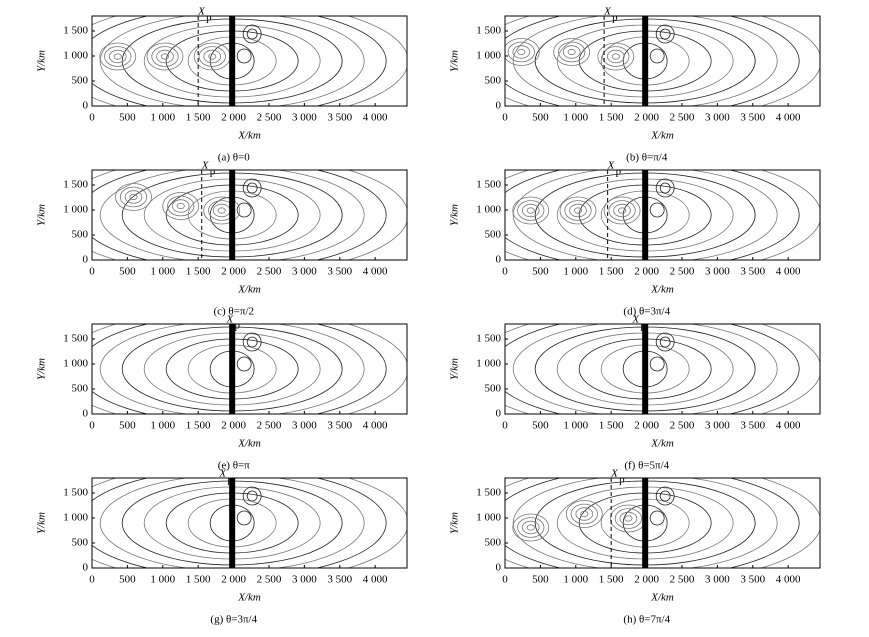 Image resolution: width=869 pixels, height=637 pixels. I want to click on contours, so click(249, 523).